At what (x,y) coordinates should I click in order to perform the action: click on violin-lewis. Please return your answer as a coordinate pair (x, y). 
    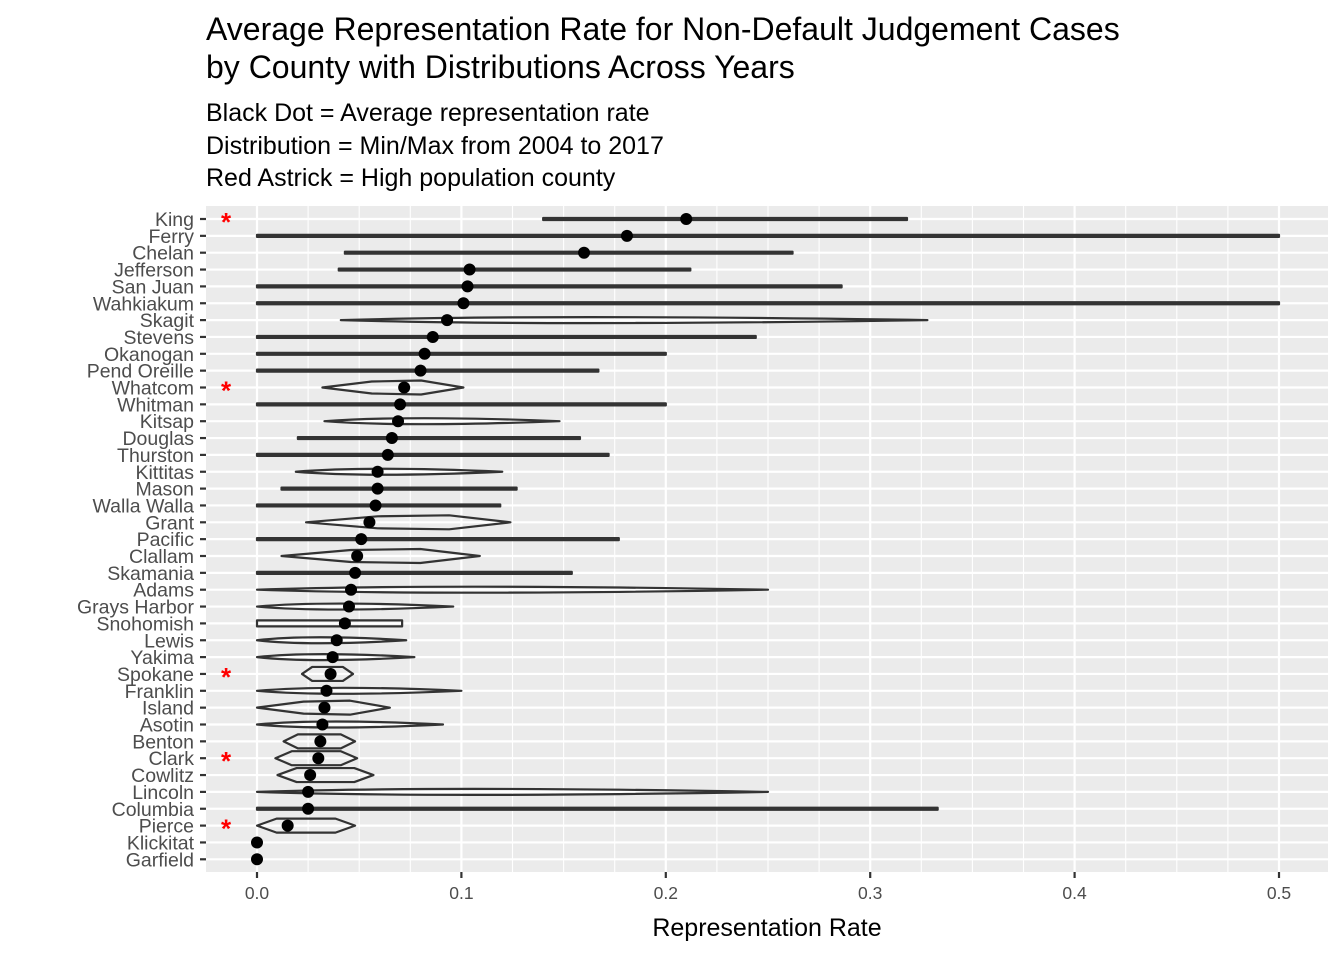
    Looking at the image, I should click on (331, 640).